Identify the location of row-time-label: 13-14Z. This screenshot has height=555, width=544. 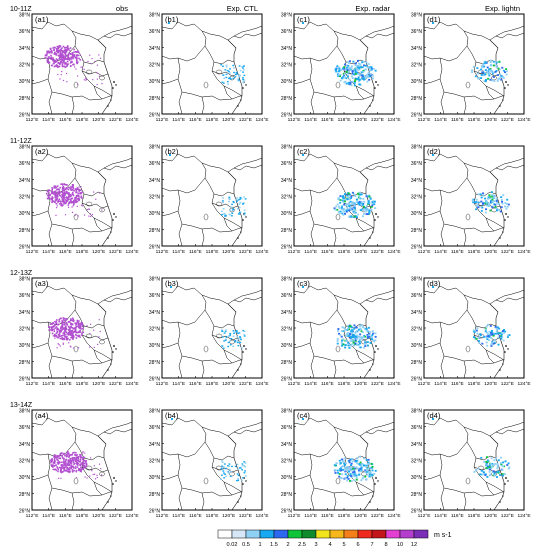
(21, 405).